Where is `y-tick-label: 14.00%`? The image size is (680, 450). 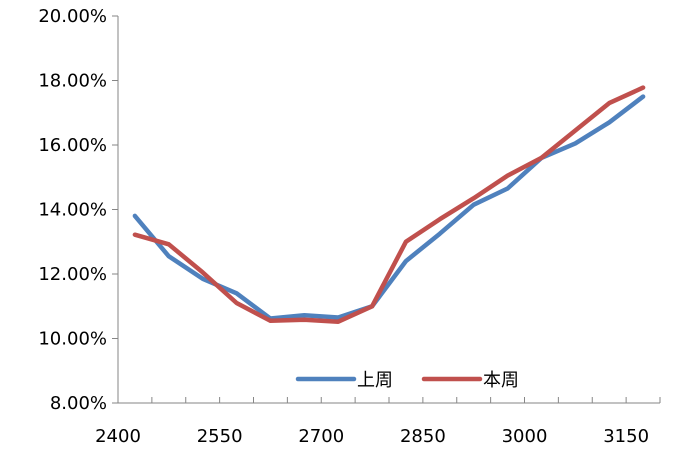 y-tick-label: 14.00% is located at coordinates (72, 210).